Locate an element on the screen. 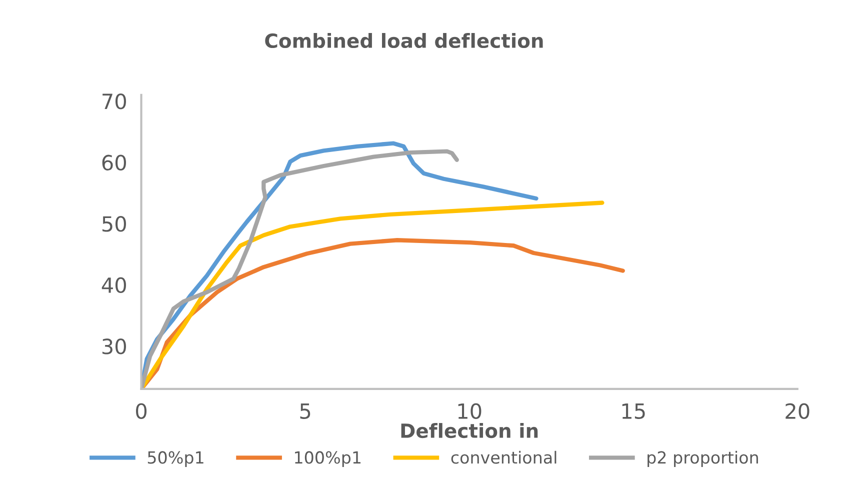 Image resolution: width=851 pixels, height=482 pixels. legend-label: 50%p1 is located at coordinates (176, 459).